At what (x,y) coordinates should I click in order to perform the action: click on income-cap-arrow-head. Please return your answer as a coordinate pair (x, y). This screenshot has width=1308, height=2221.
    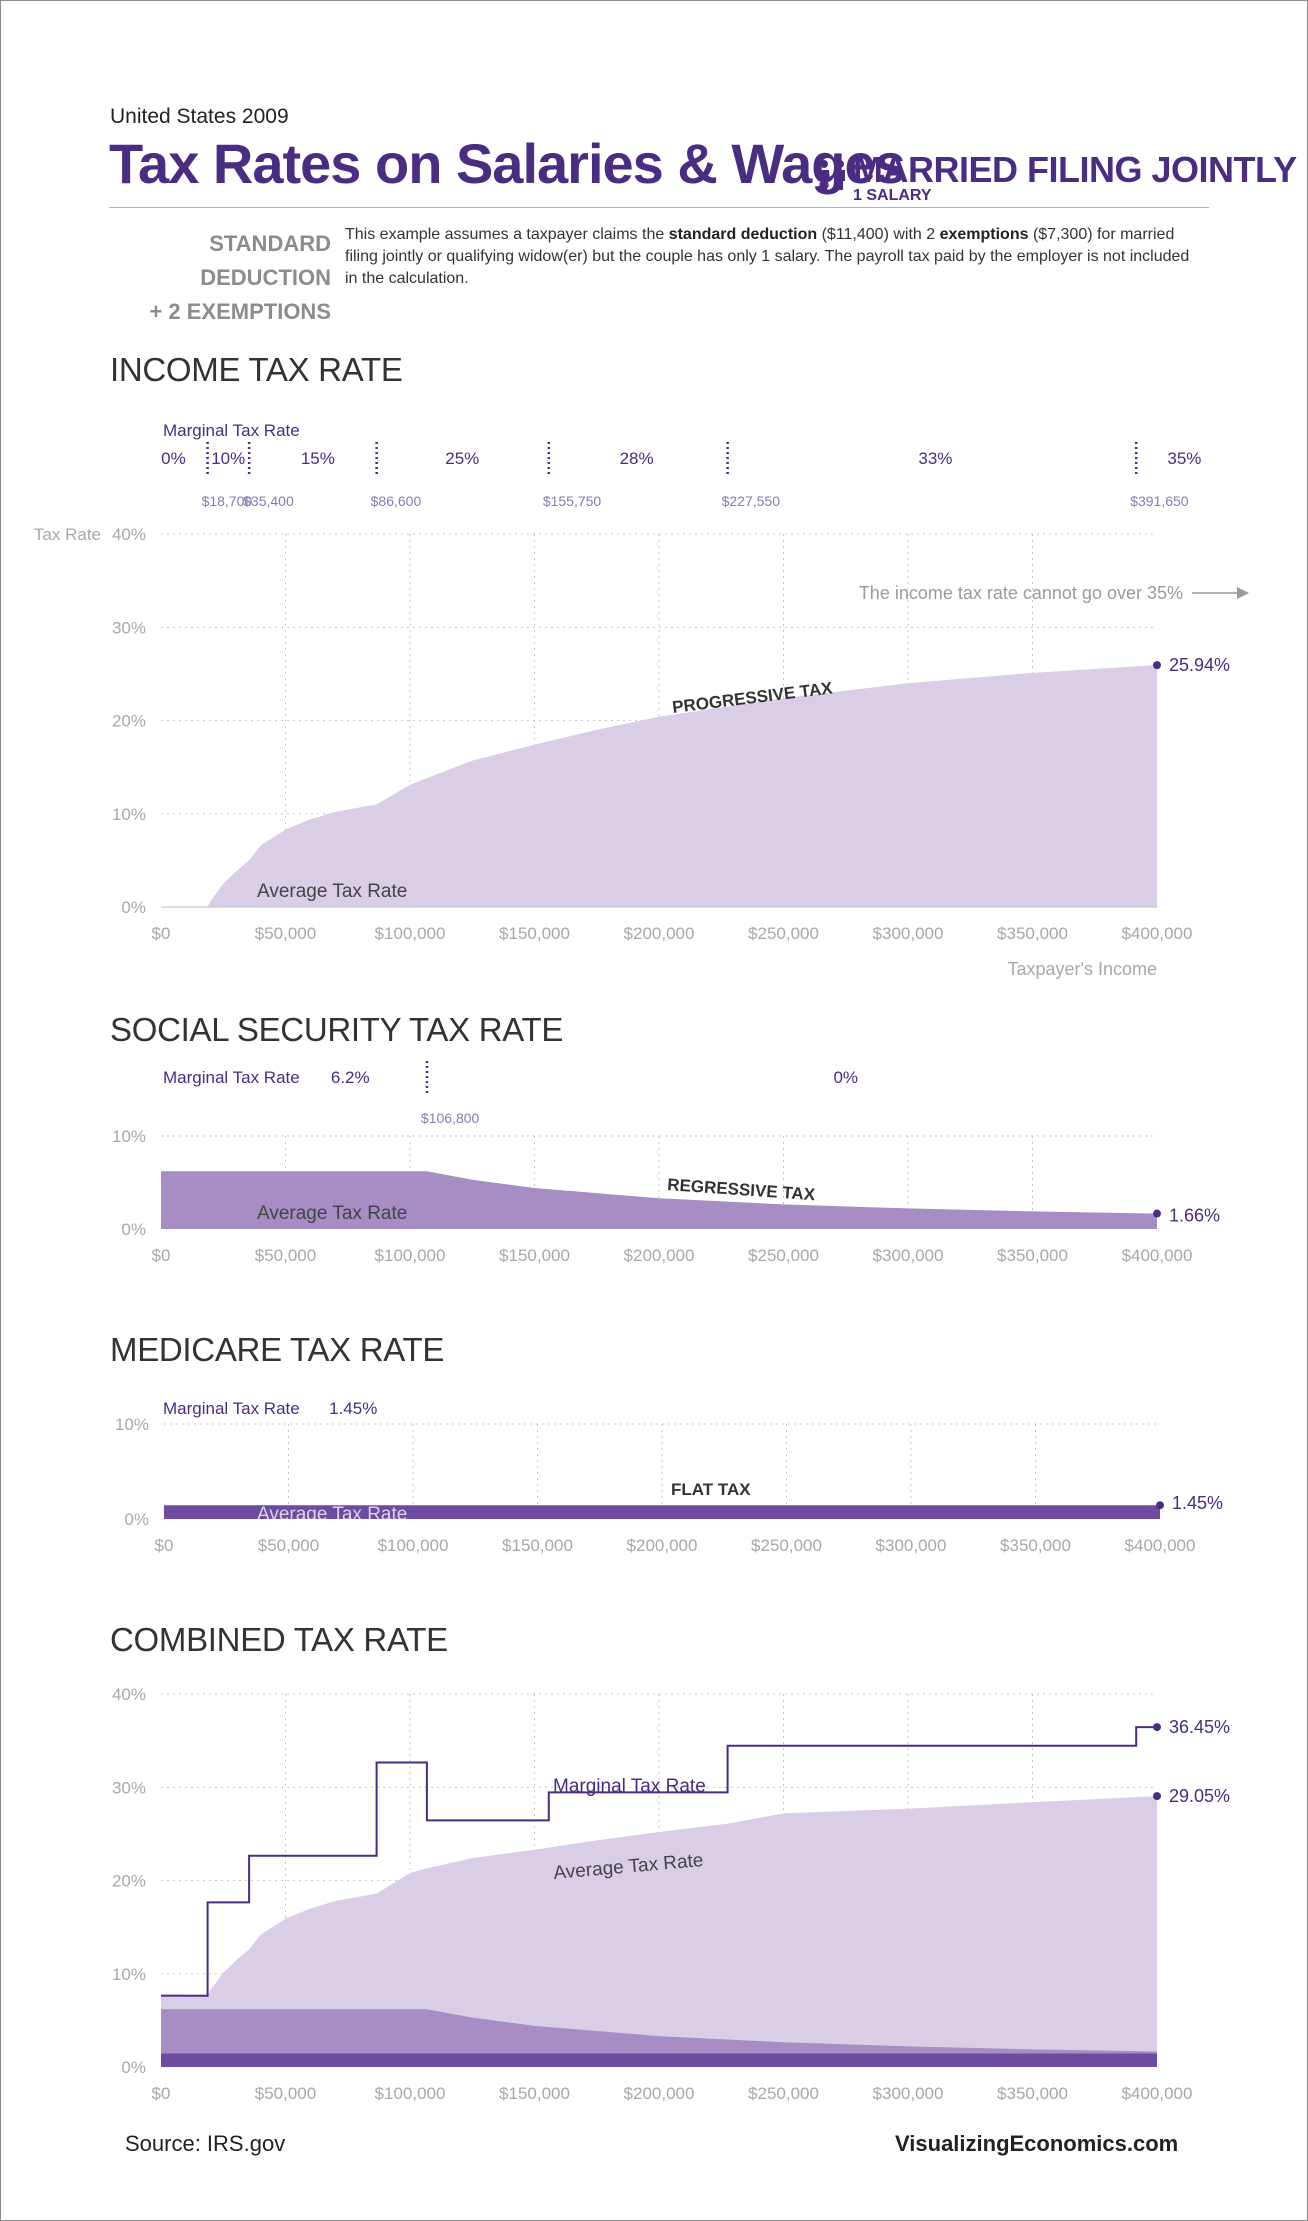
    Looking at the image, I should click on (1243, 593).